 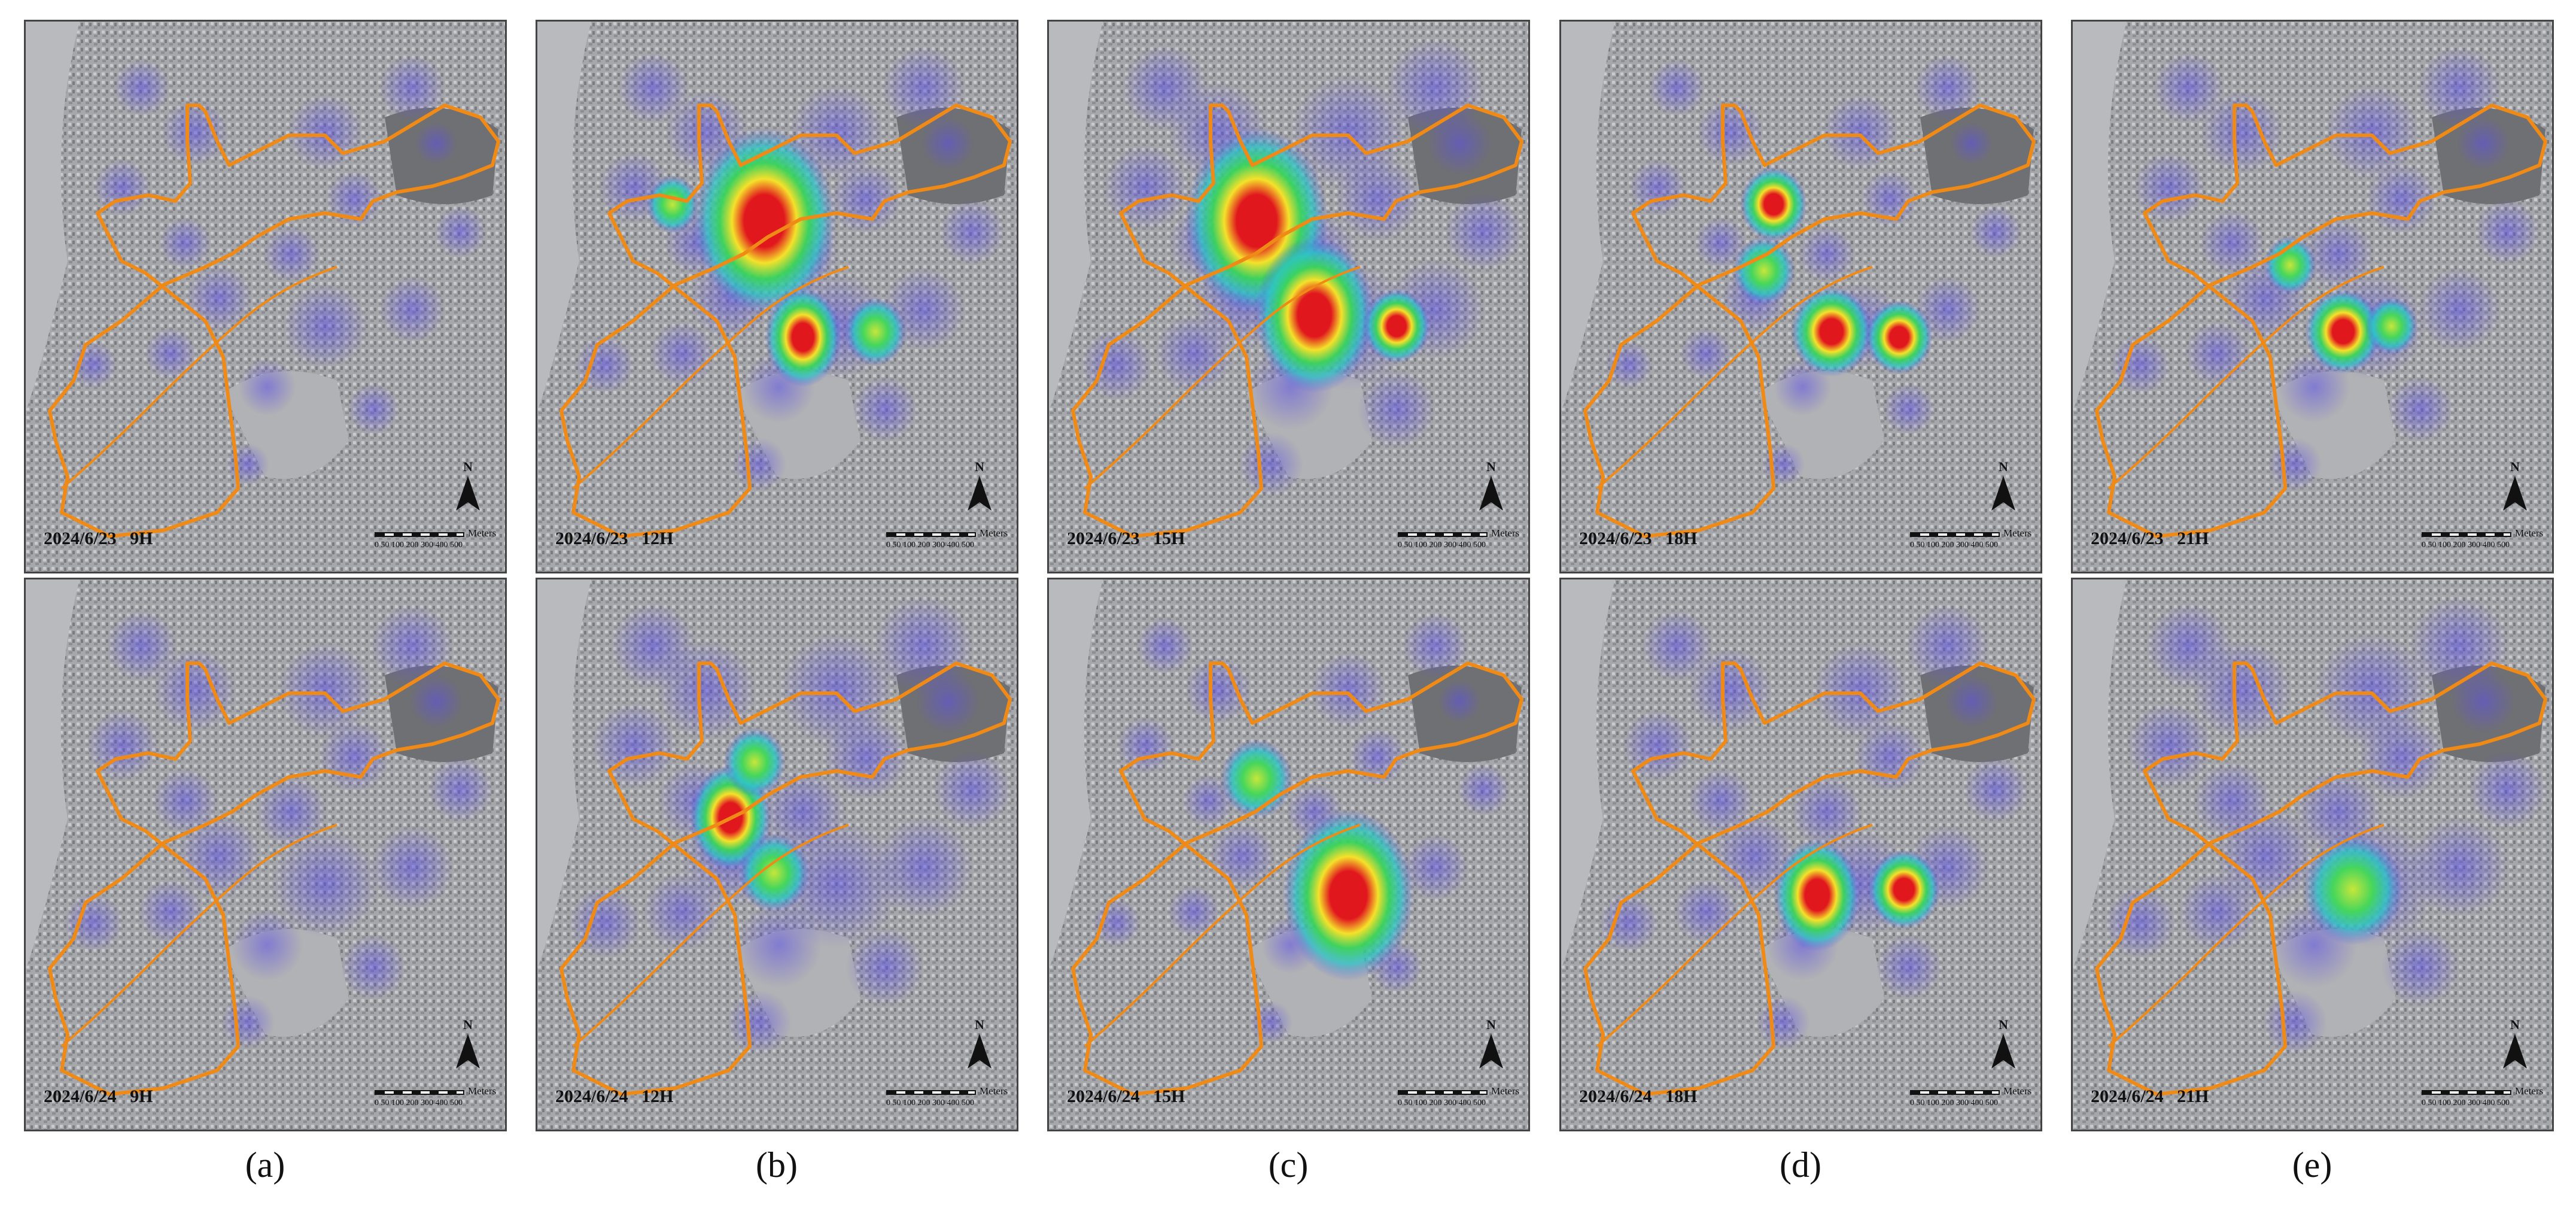 I want to click on timestamp-label: 2024/6/24 18H, so click(x=1638, y=1096).